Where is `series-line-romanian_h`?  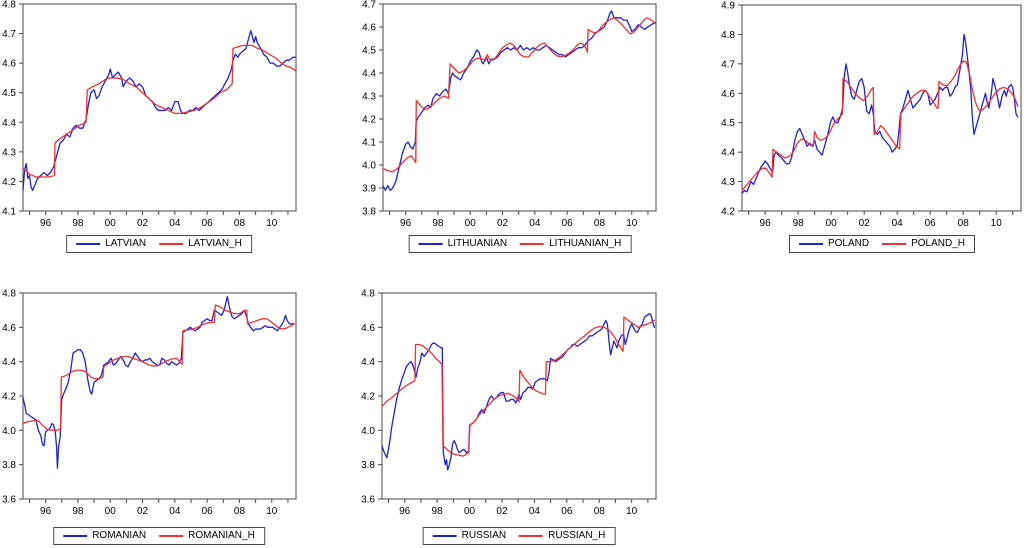 series-line-romanian_h is located at coordinates (159, 367).